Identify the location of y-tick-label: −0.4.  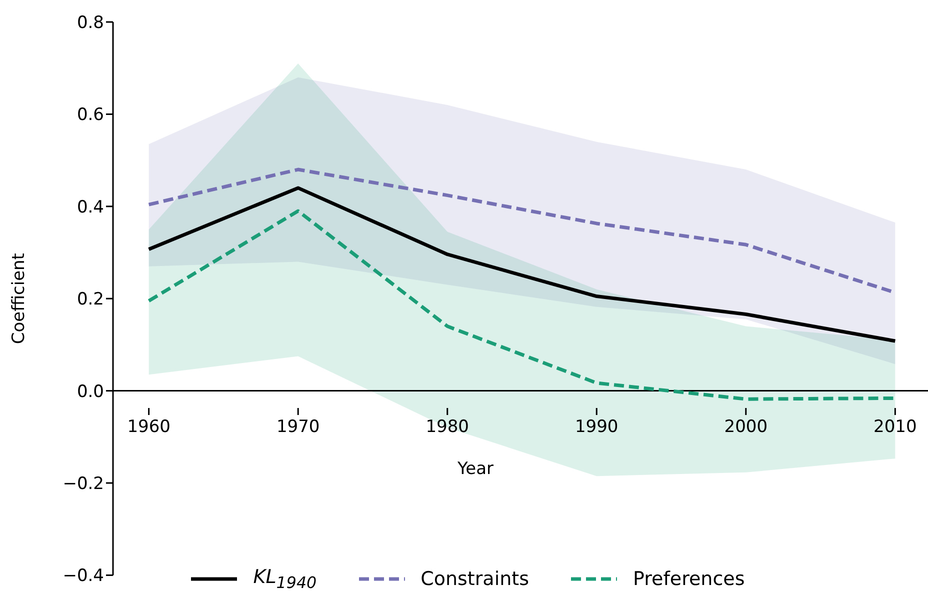
(83, 576).